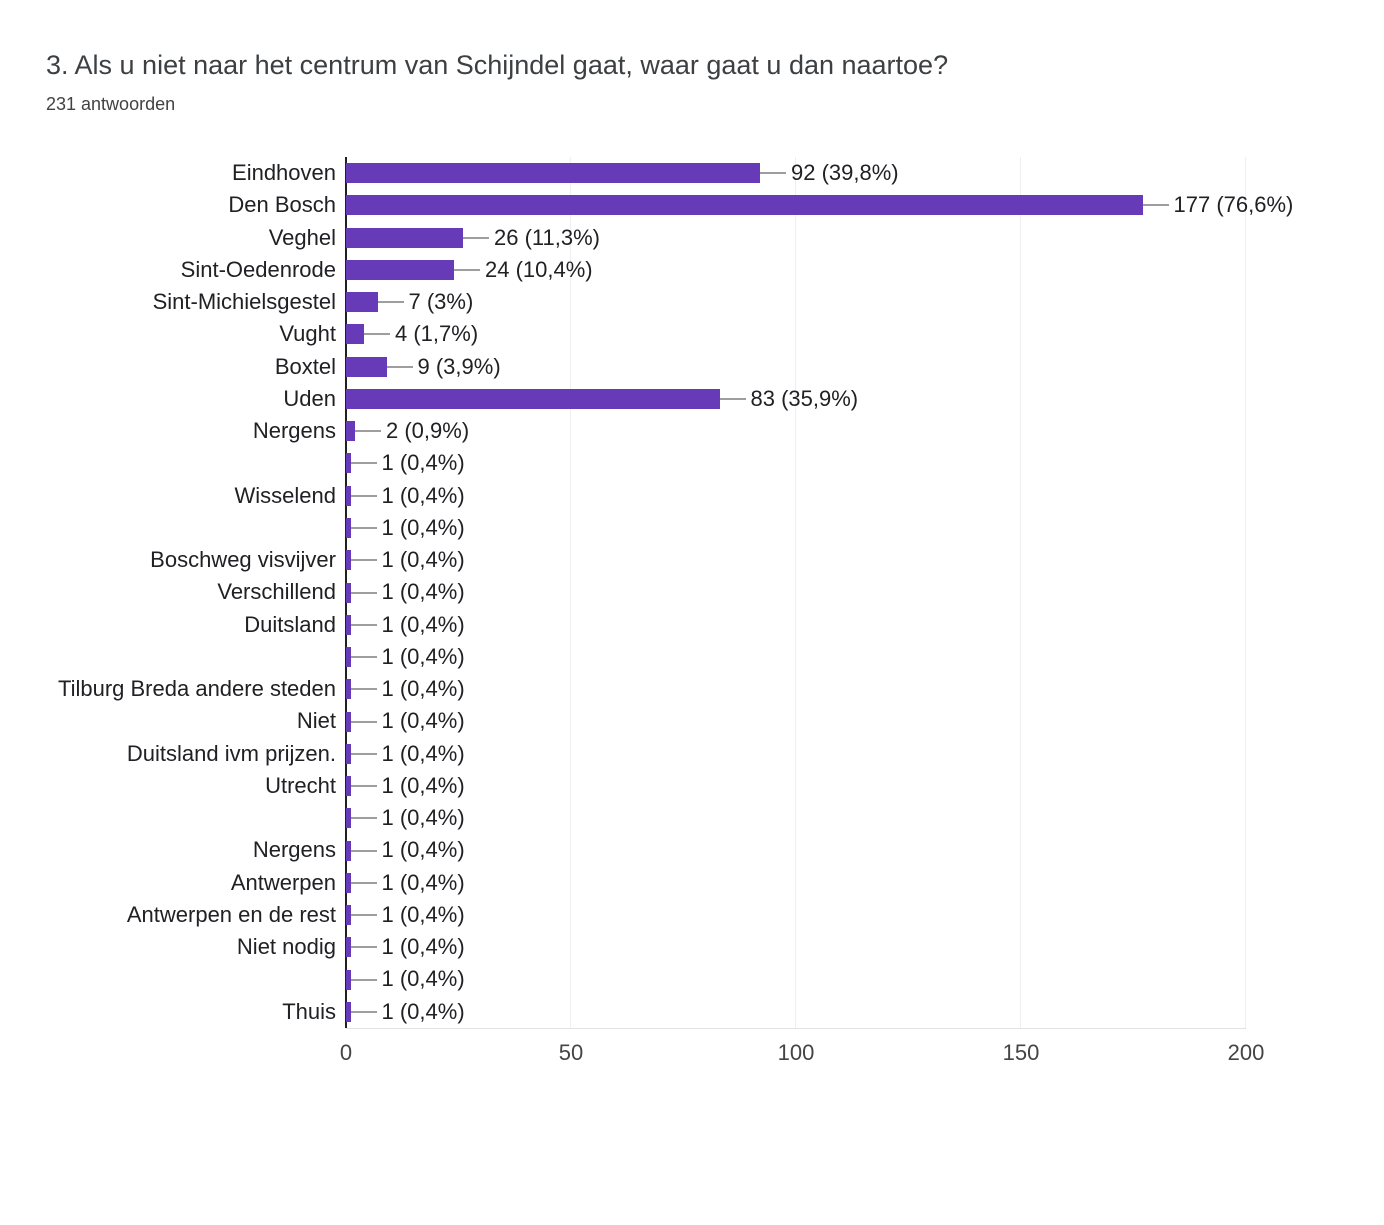 The height and width of the screenshot is (1225, 1384). What do you see at coordinates (459, 366) in the screenshot?
I see `value-label: 9 (3,9%)` at bounding box center [459, 366].